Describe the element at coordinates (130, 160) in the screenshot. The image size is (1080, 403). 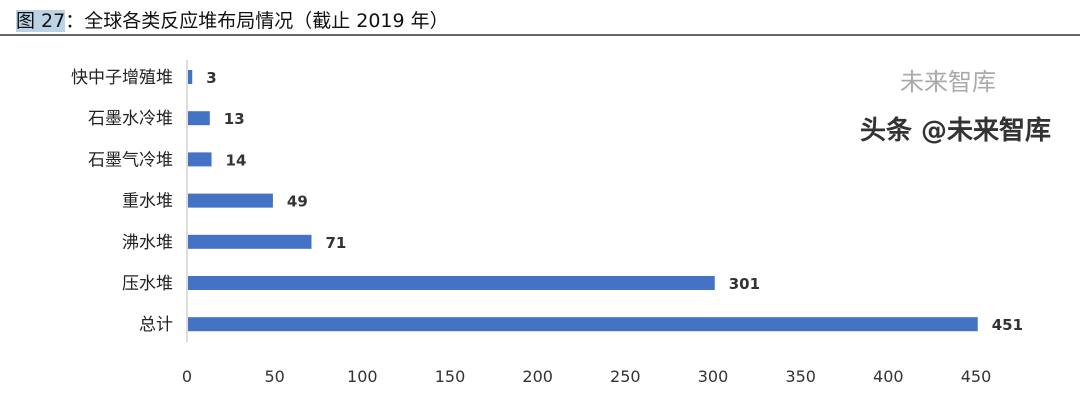
I see `category-label: 石墨气冷堆` at that location.